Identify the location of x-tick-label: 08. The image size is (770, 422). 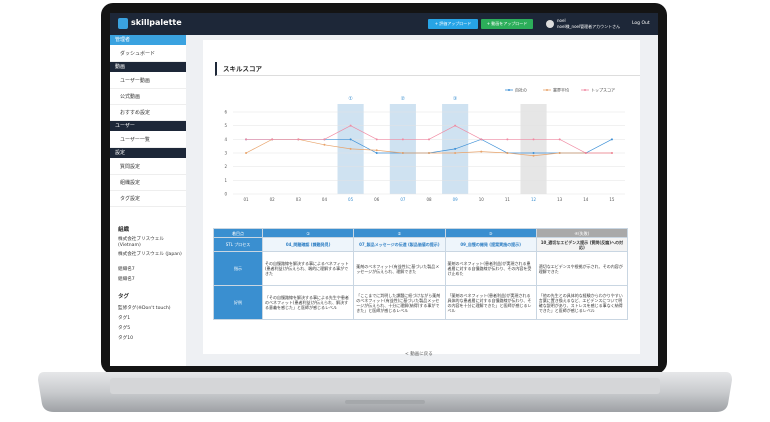
(429, 199).